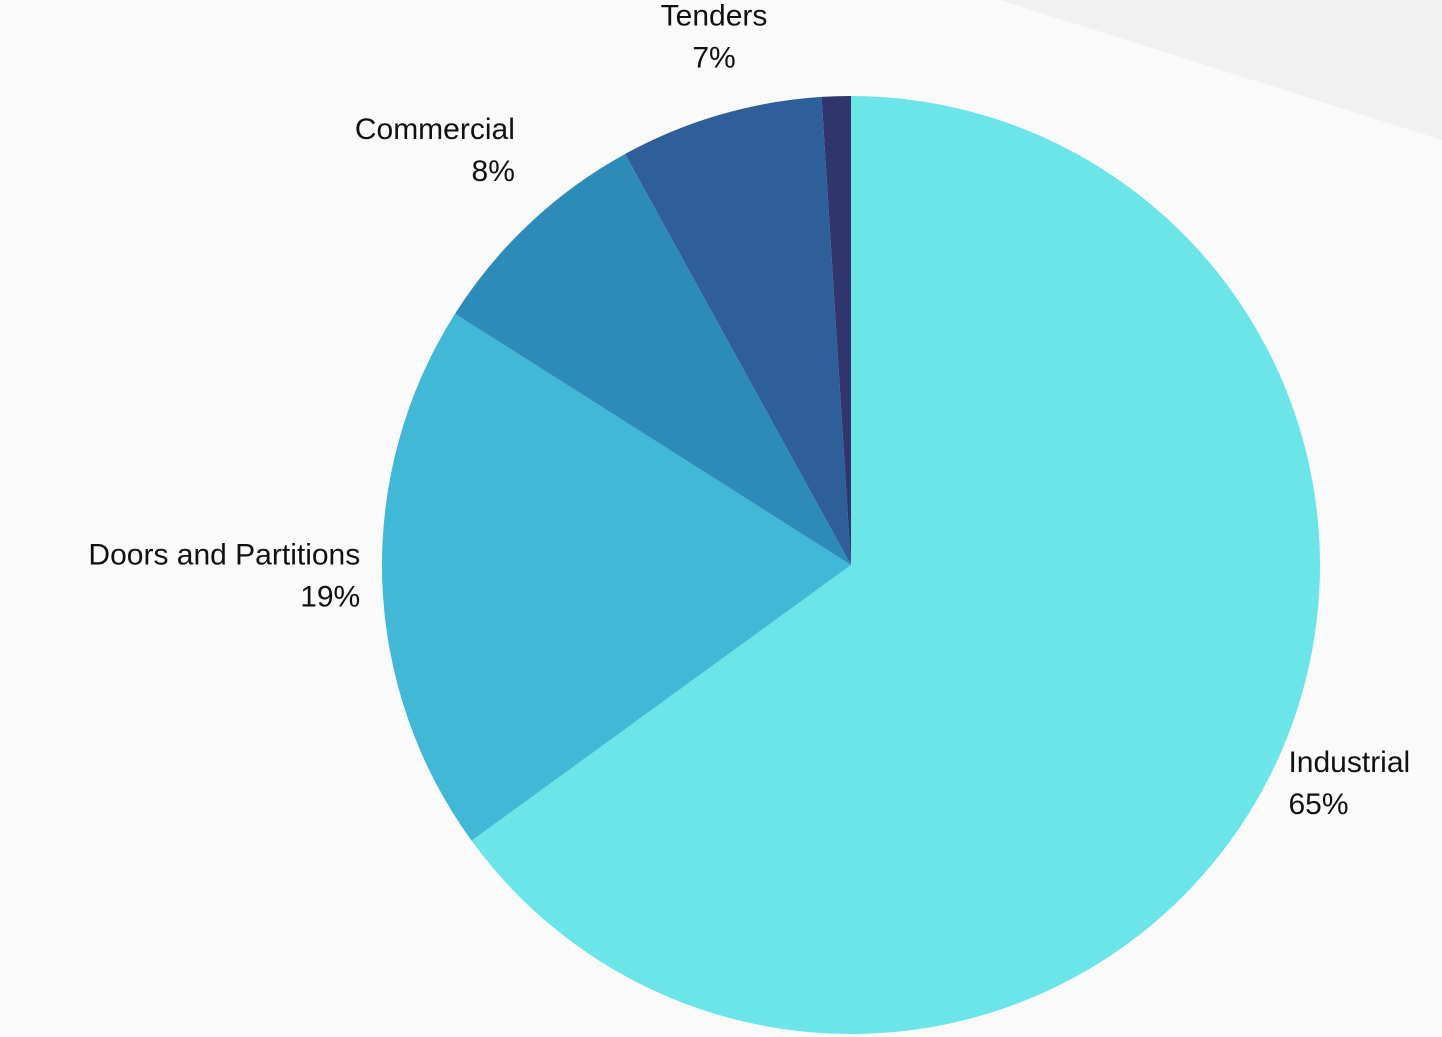  What do you see at coordinates (713, 57) in the screenshot?
I see `slice-value-label: 7%` at bounding box center [713, 57].